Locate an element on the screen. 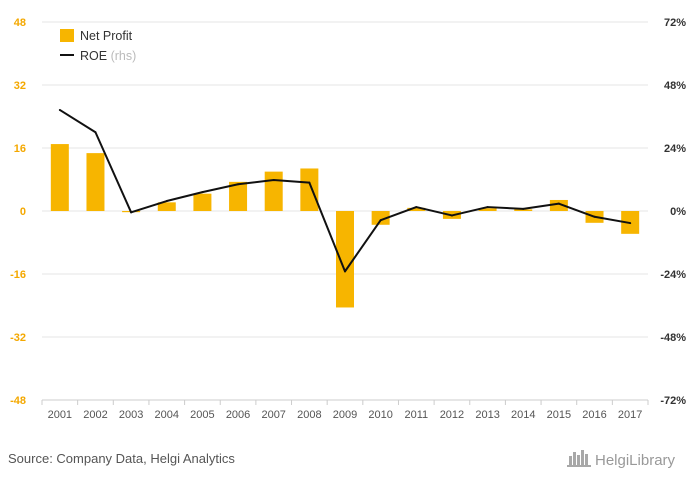 The image size is (700, 483). x-tick-label: 2011 is located at coordinates (416, 415).